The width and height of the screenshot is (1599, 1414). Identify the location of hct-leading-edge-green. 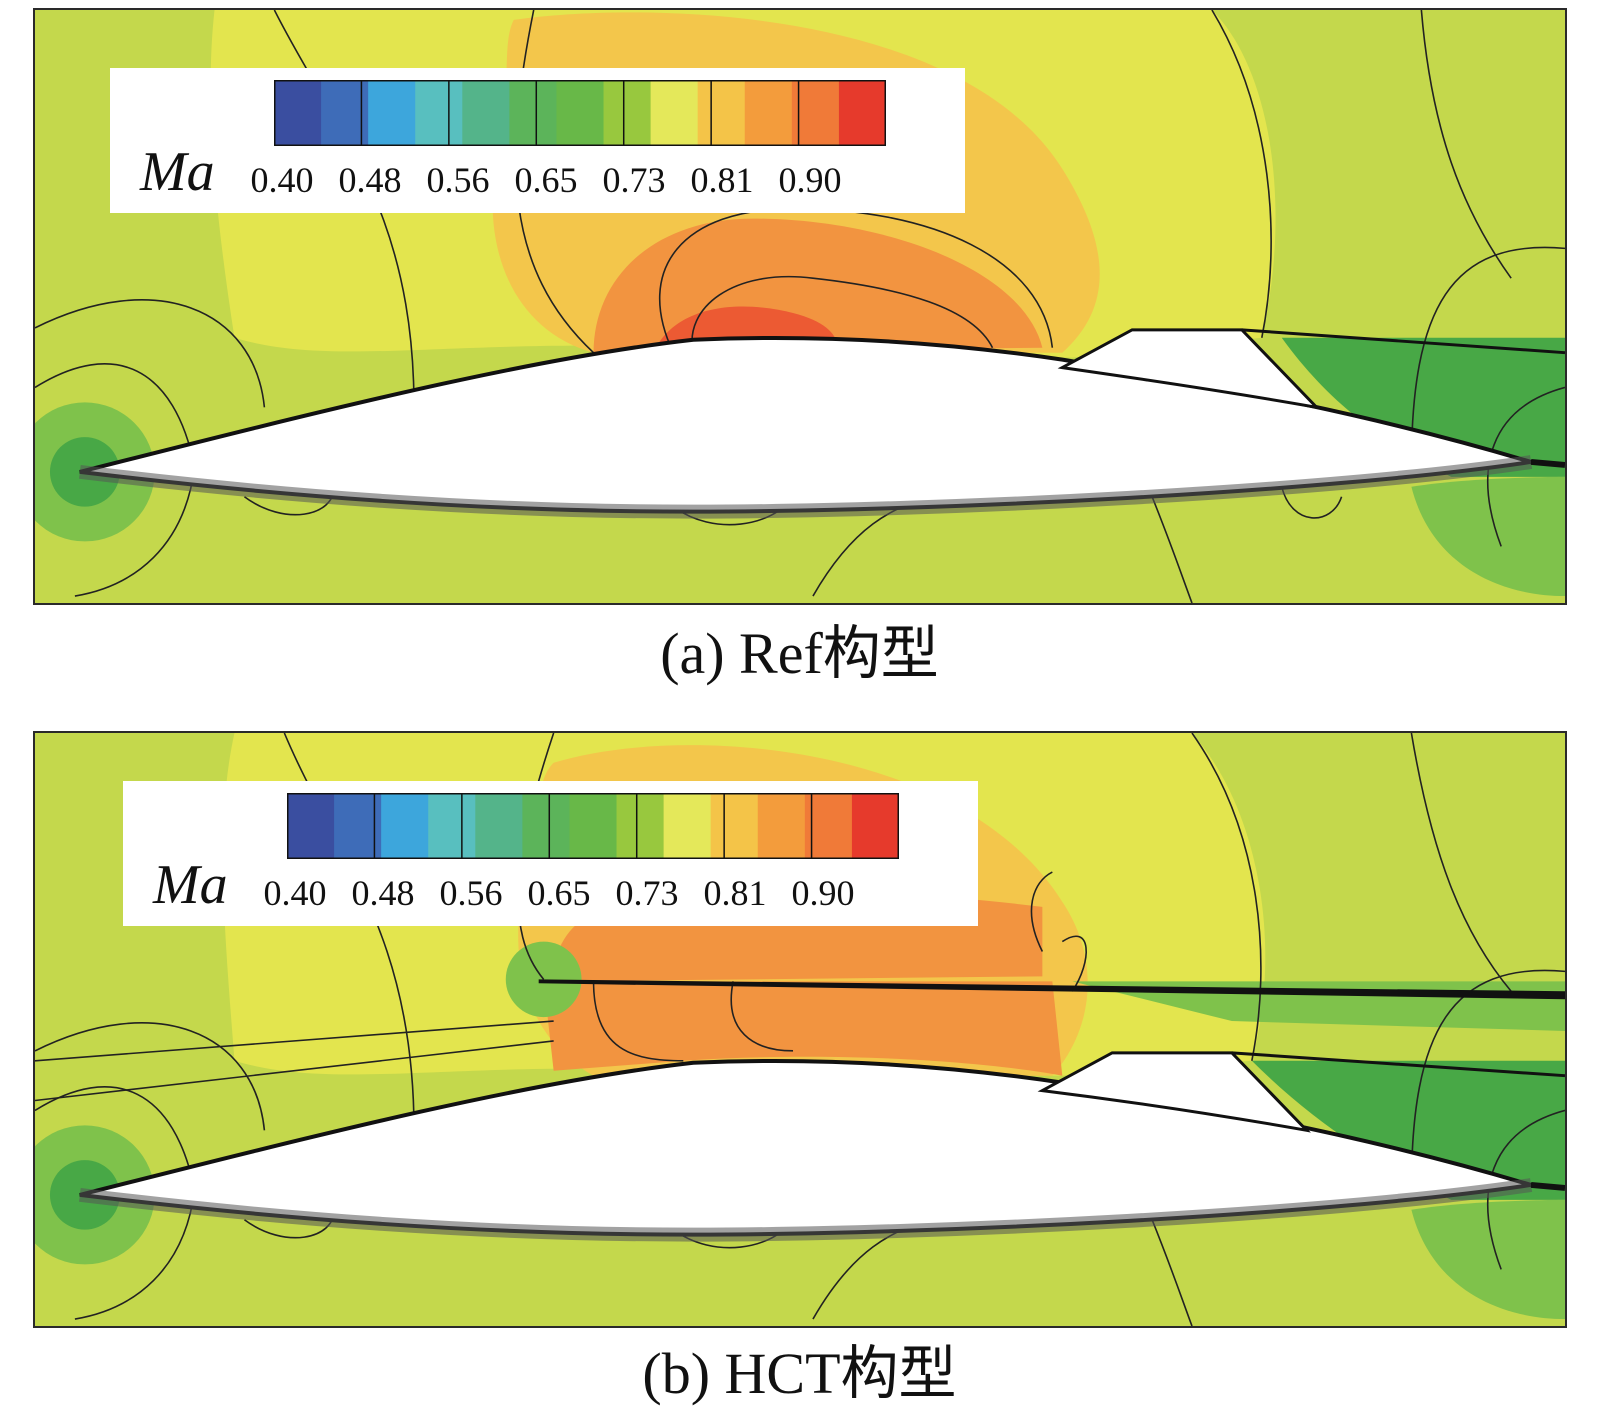
(543, 979).